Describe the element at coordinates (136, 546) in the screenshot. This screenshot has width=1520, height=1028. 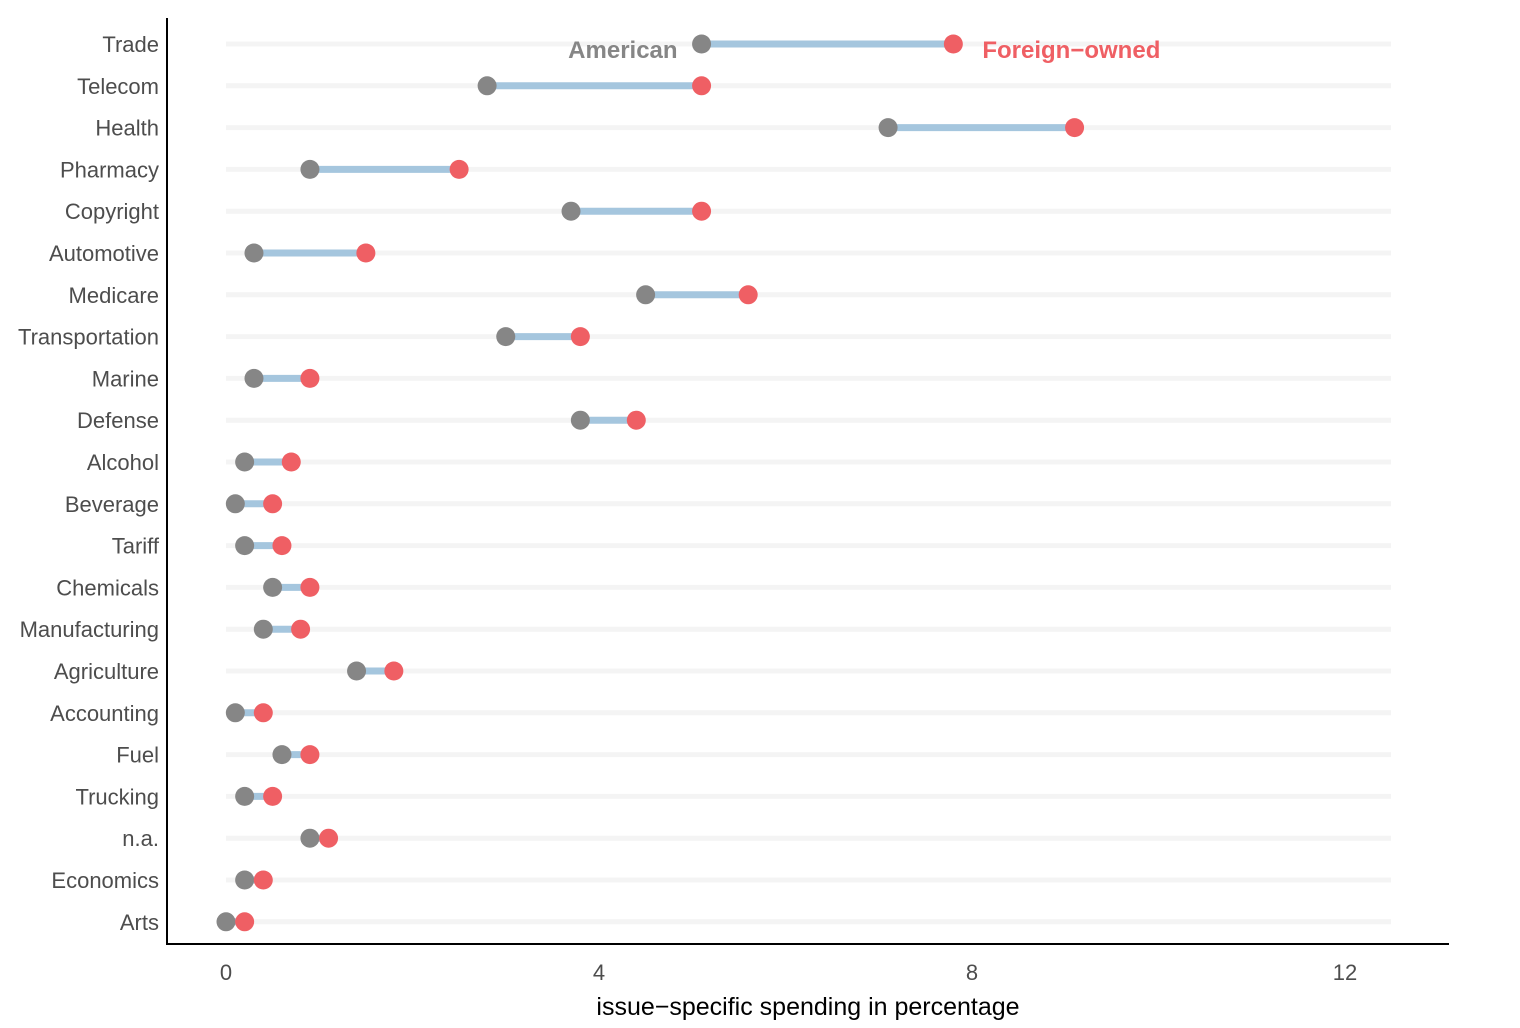
I see `category-label-tariff: Tariff` at that location.